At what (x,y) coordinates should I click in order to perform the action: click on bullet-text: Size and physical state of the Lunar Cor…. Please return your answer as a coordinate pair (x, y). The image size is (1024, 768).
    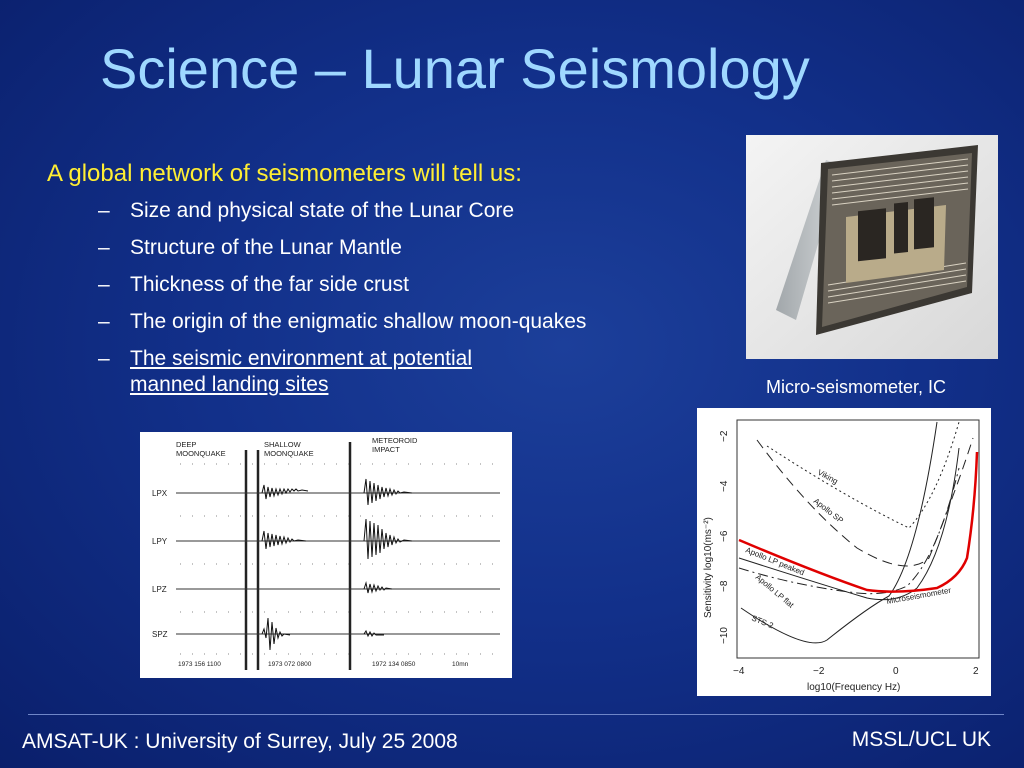
    Looking at the image, I should click on (322, 210).